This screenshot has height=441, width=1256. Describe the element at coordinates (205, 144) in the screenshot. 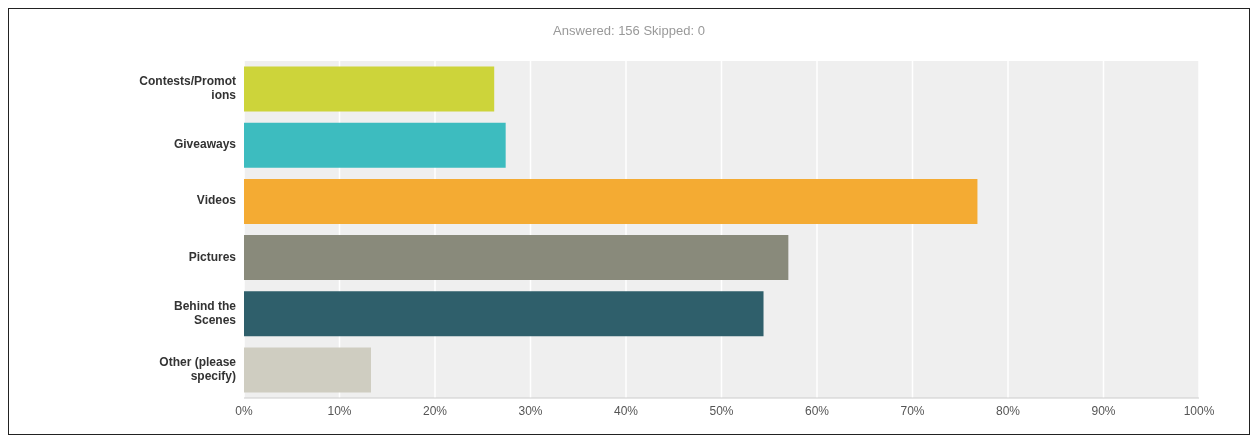

I see `y-tick-label: Giveaways` at that location.